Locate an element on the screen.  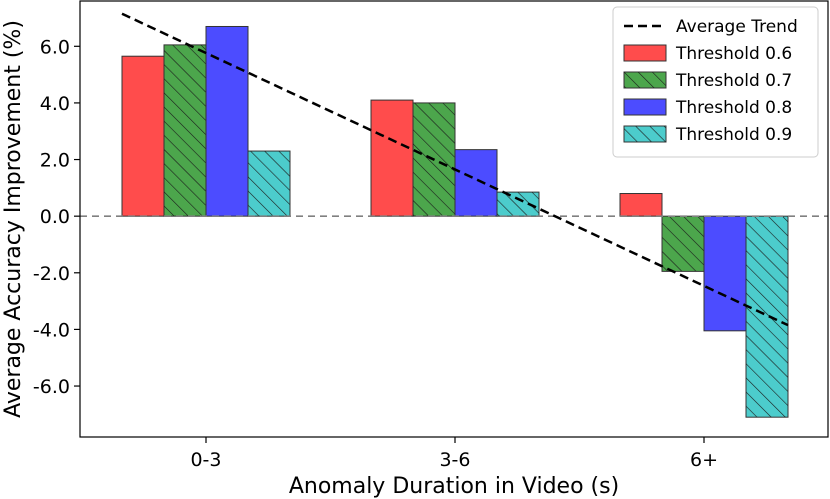
x-axis-label: Anomaly Duration in Video (s) is located at coordinates (454, 486).